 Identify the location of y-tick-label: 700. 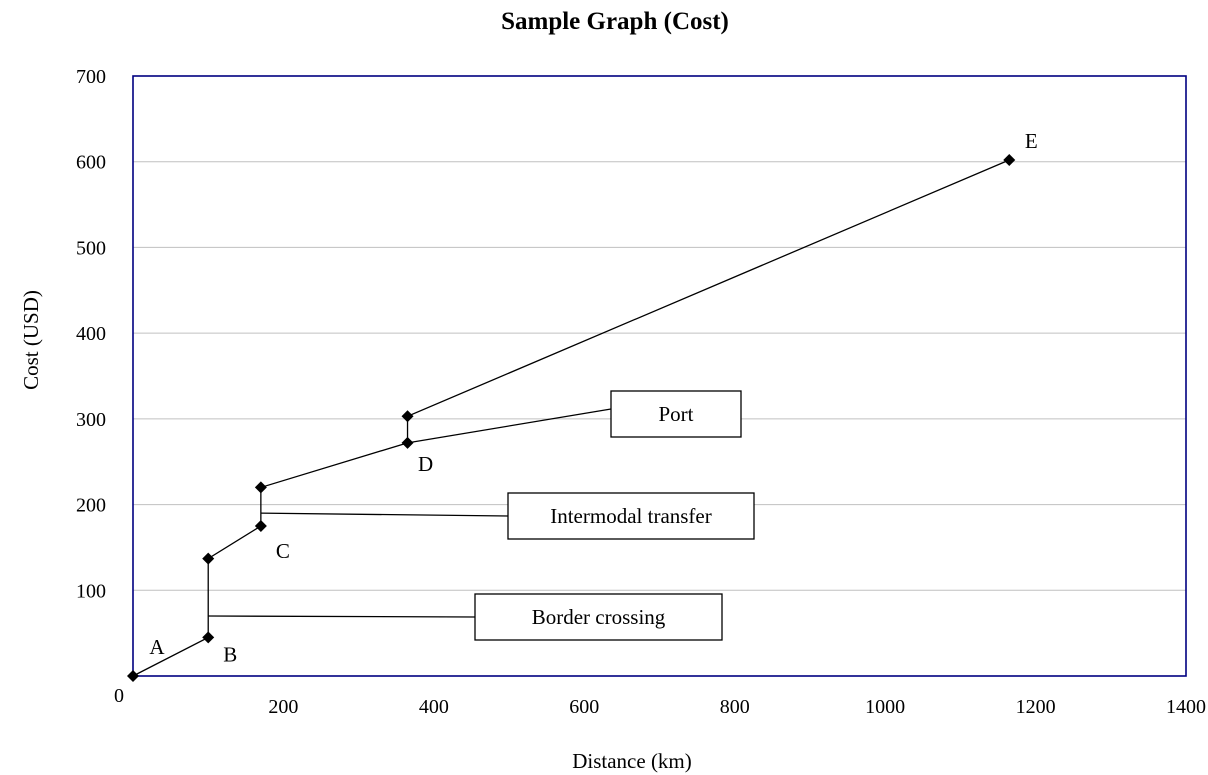
(91, 77).